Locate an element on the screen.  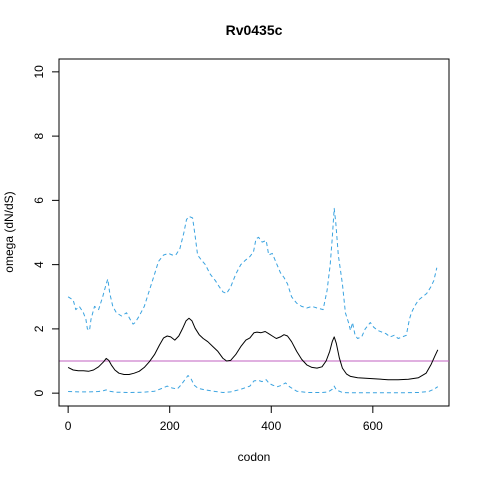
series-line-estimate is located at coordinates (253, 349).